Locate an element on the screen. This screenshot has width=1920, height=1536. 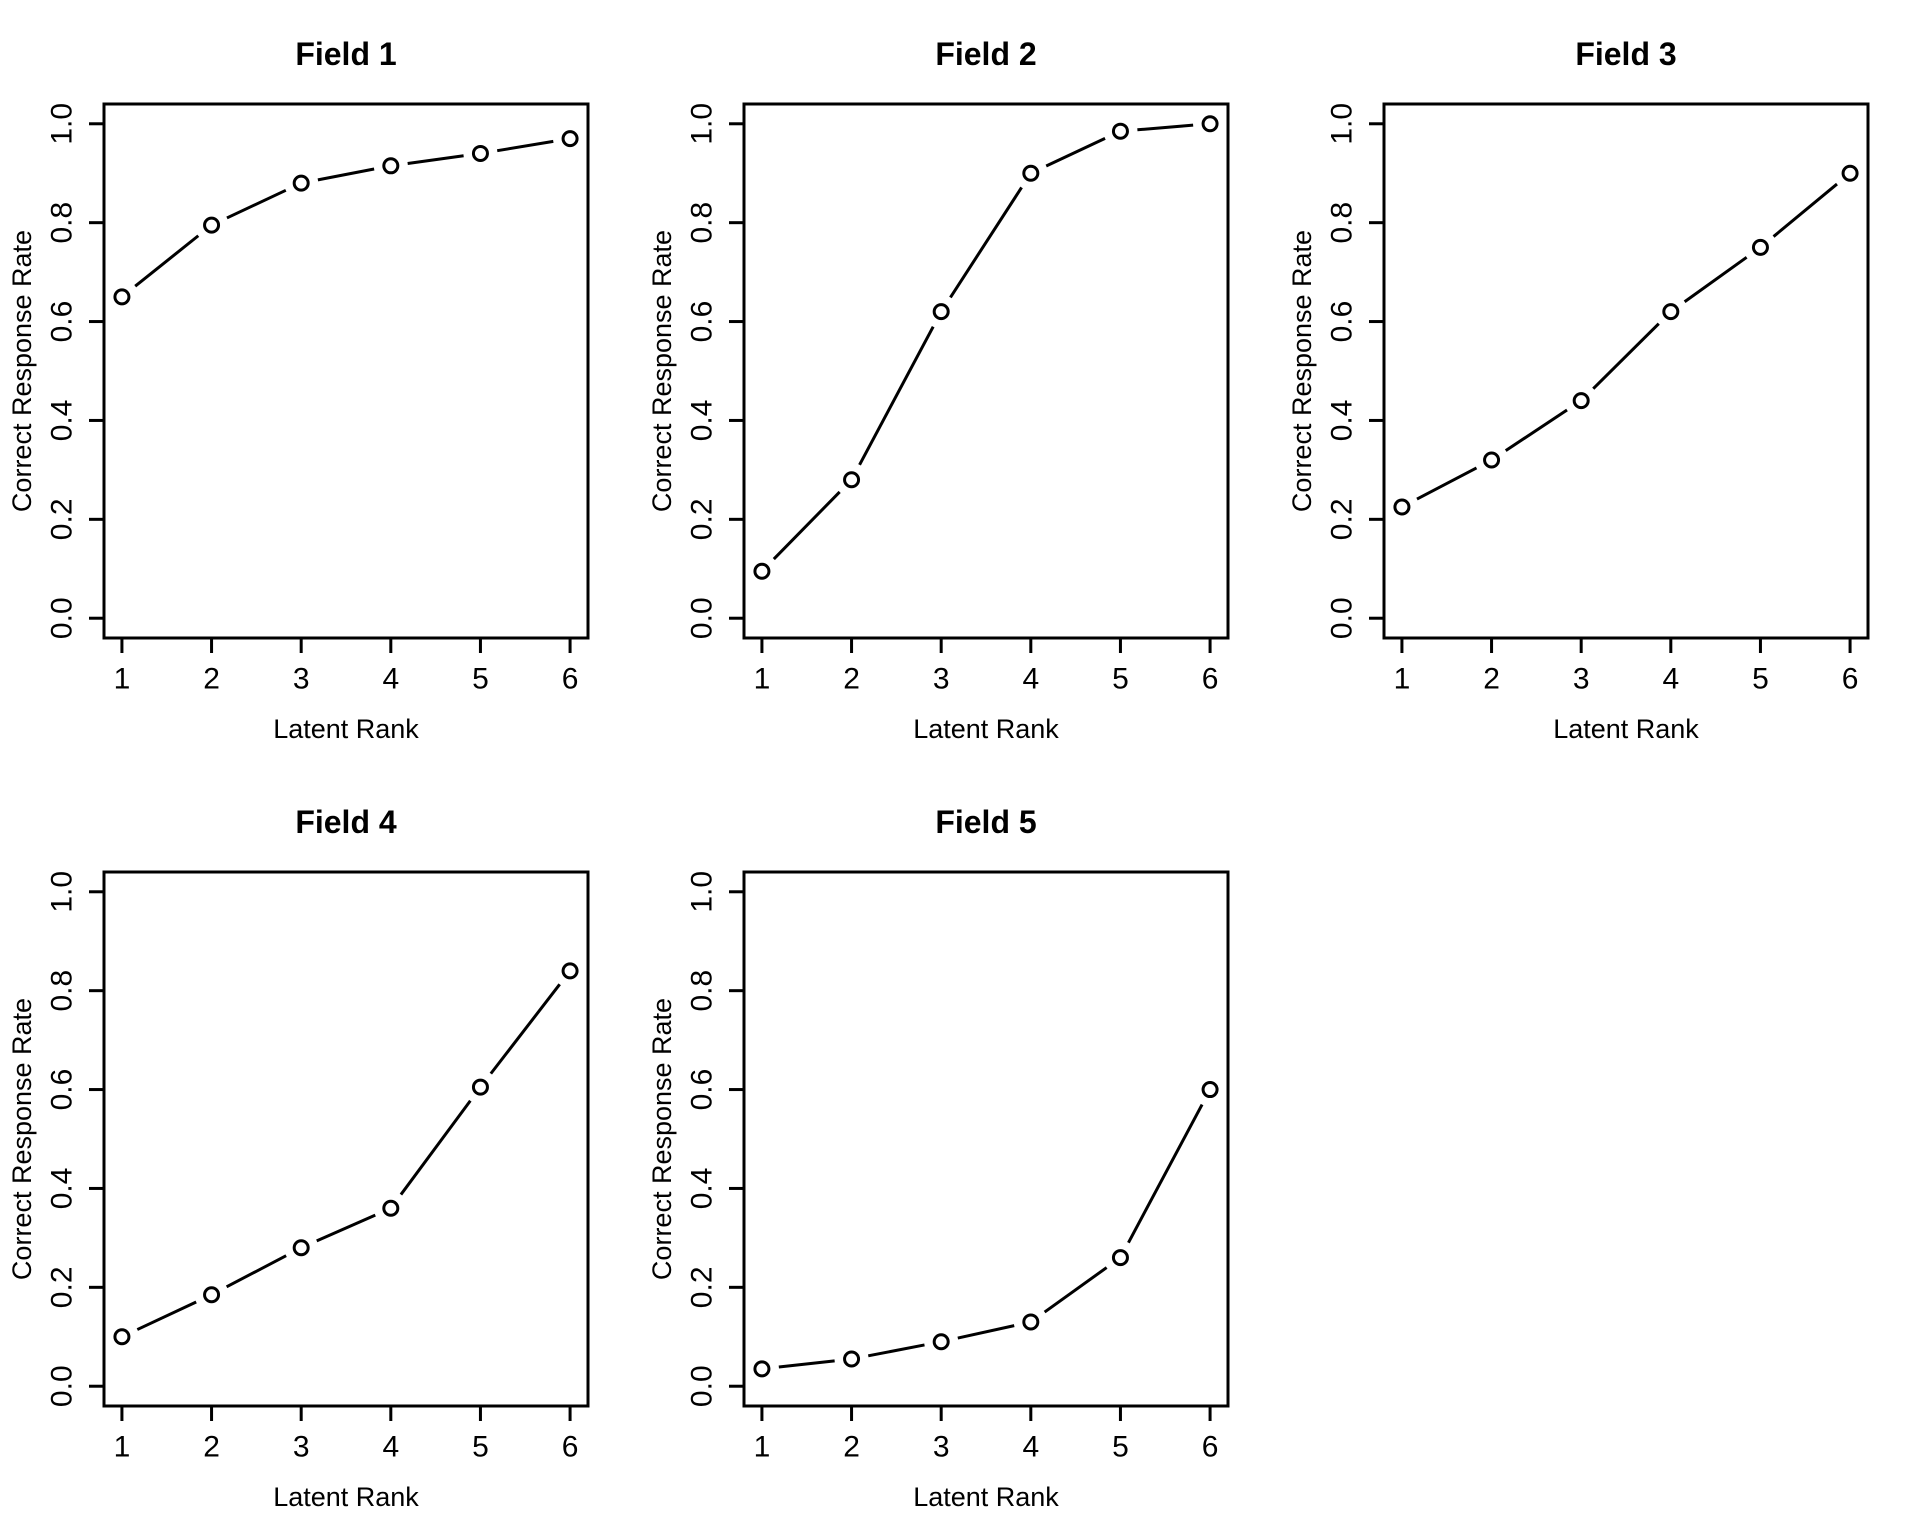
chart-title: Field 5 is located at coordinates (985, 822).